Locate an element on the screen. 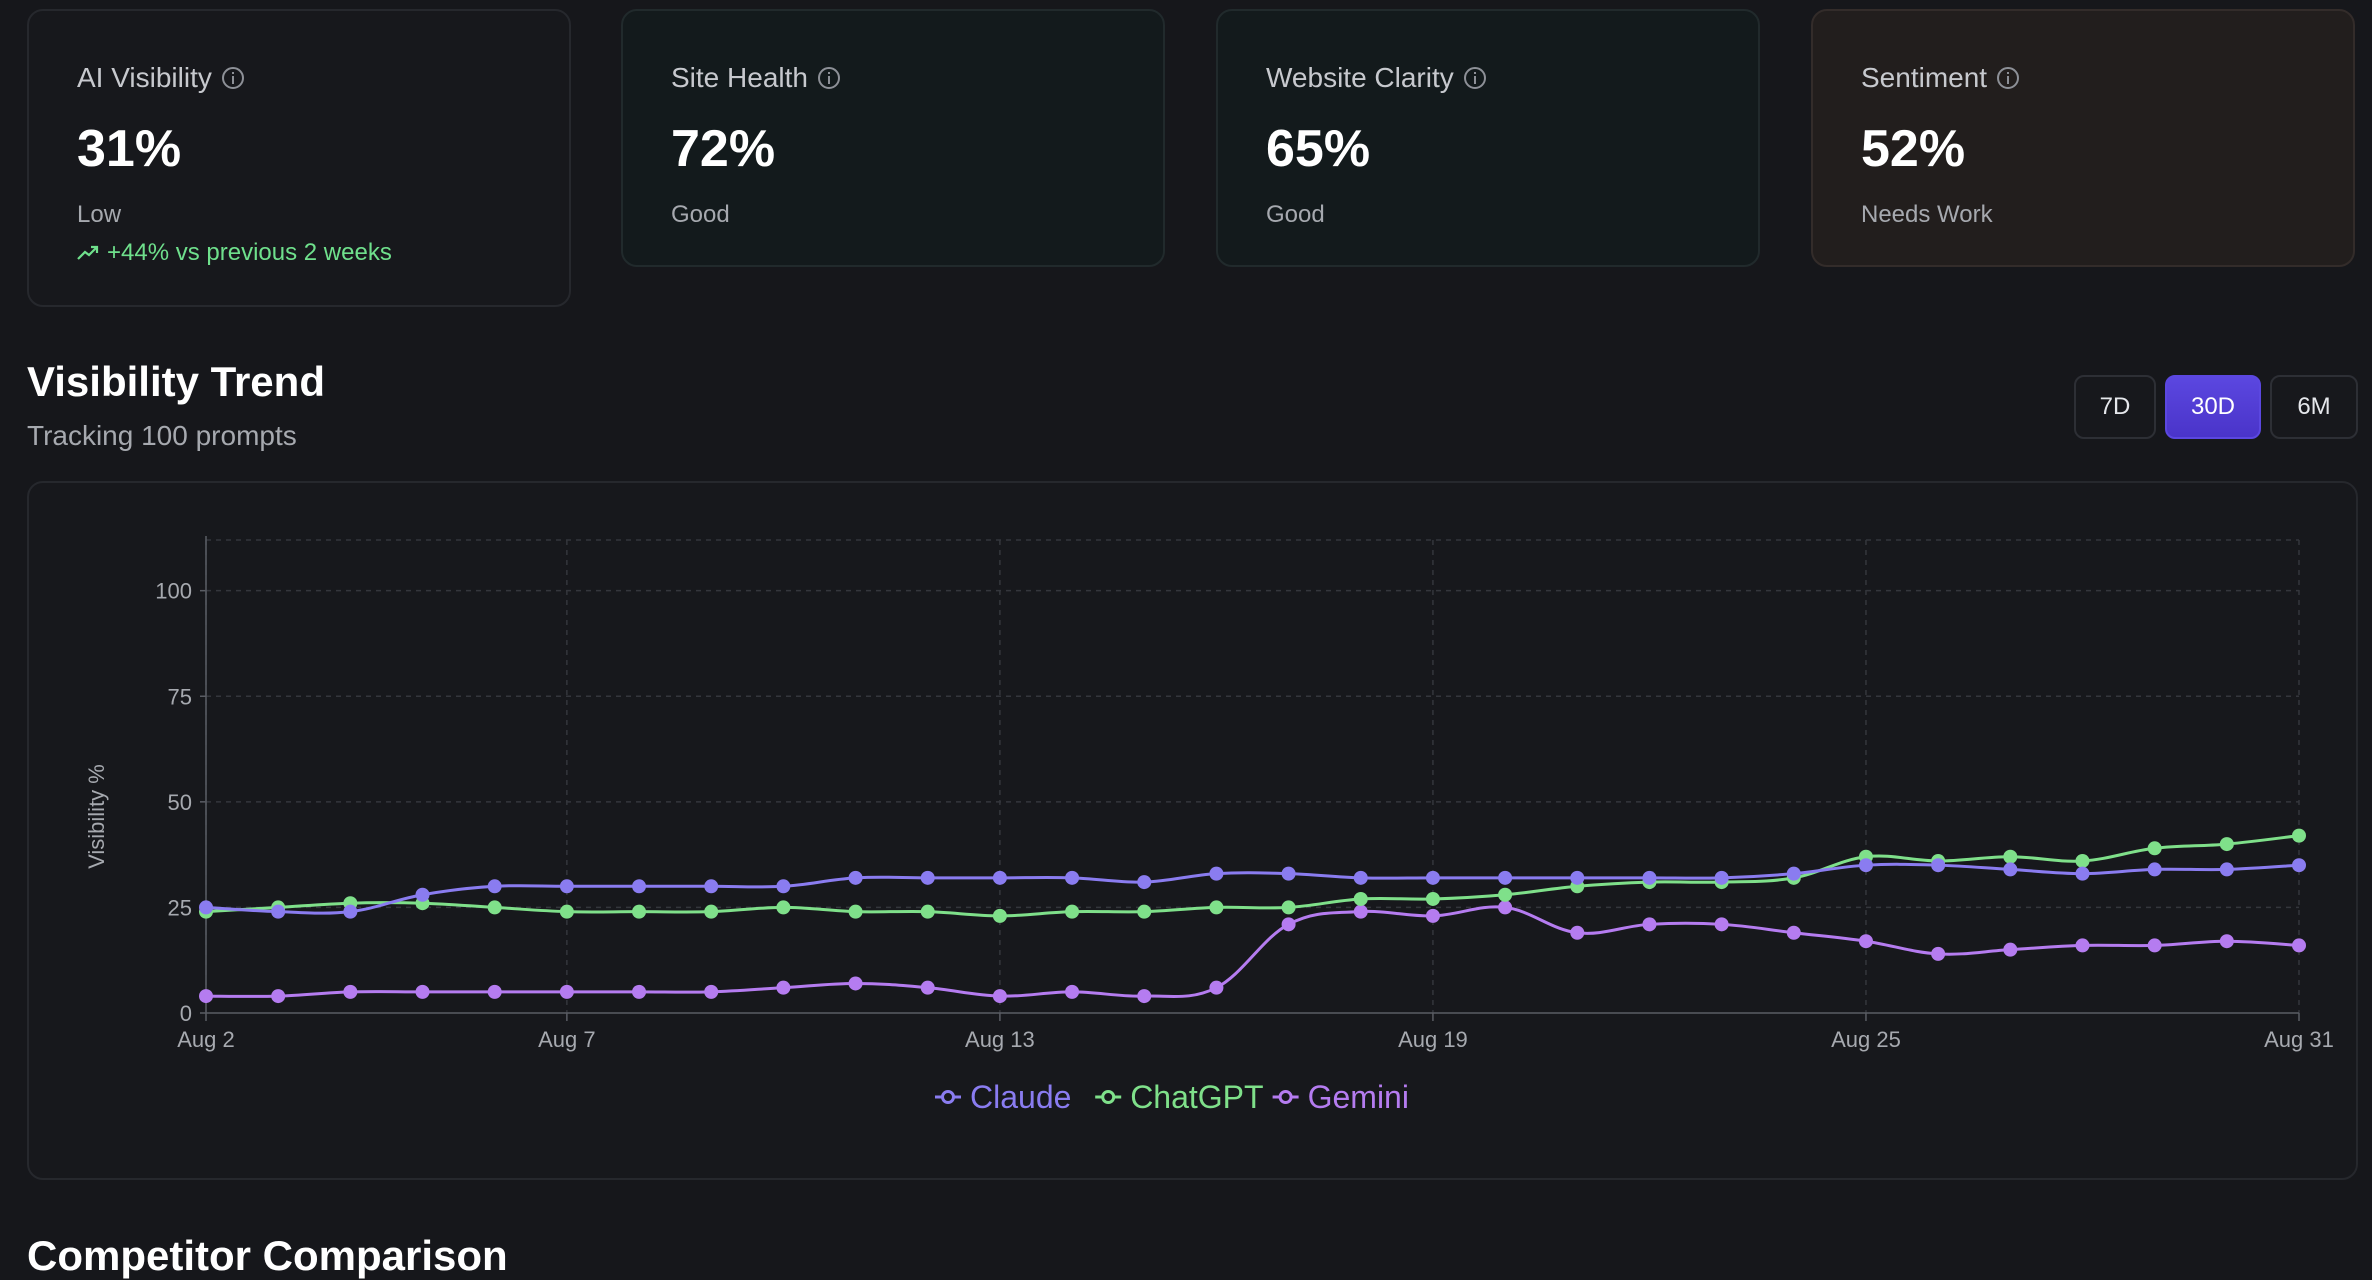 The height and width of the screenshot is (1280, 2372). site-health-card: Site Health 72% Good is located at coordinates (893, 138).